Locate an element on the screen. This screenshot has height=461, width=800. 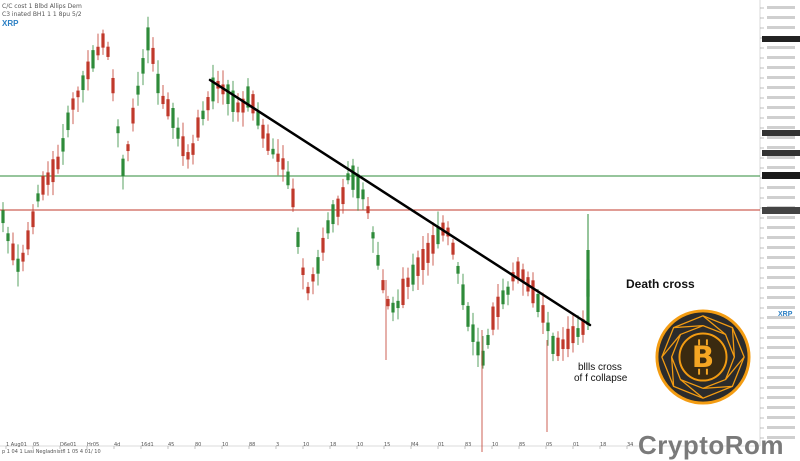
time-tick-label: M4 is located at coordinates (415, 445).